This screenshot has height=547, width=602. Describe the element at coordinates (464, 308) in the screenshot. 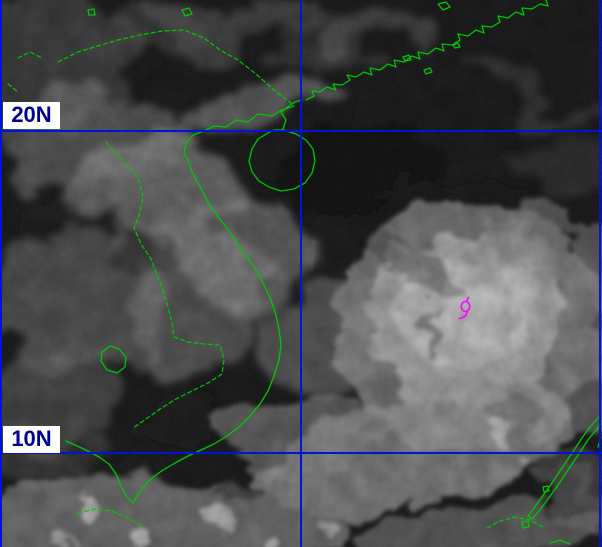

I see `tropical-cyclone-symbol` at that location.